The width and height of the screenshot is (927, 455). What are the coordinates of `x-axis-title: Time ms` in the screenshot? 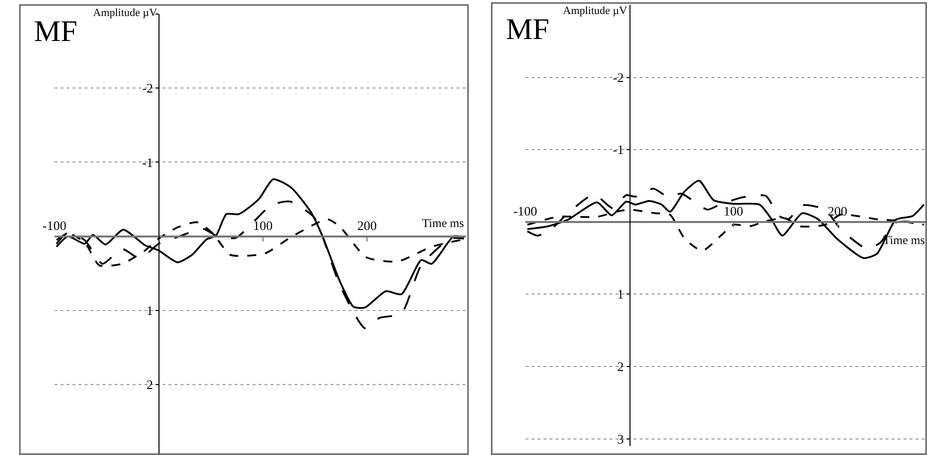 It's located at (443, 223).